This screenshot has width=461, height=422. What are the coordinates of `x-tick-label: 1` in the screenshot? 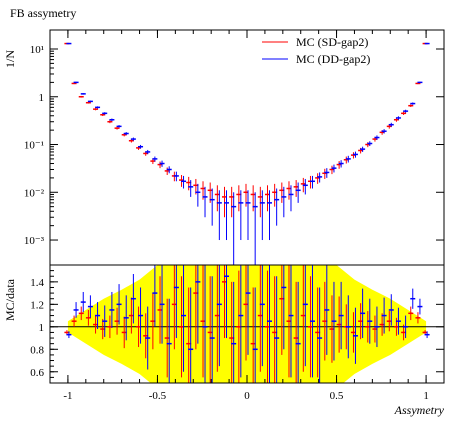 It's located at (426, 396).